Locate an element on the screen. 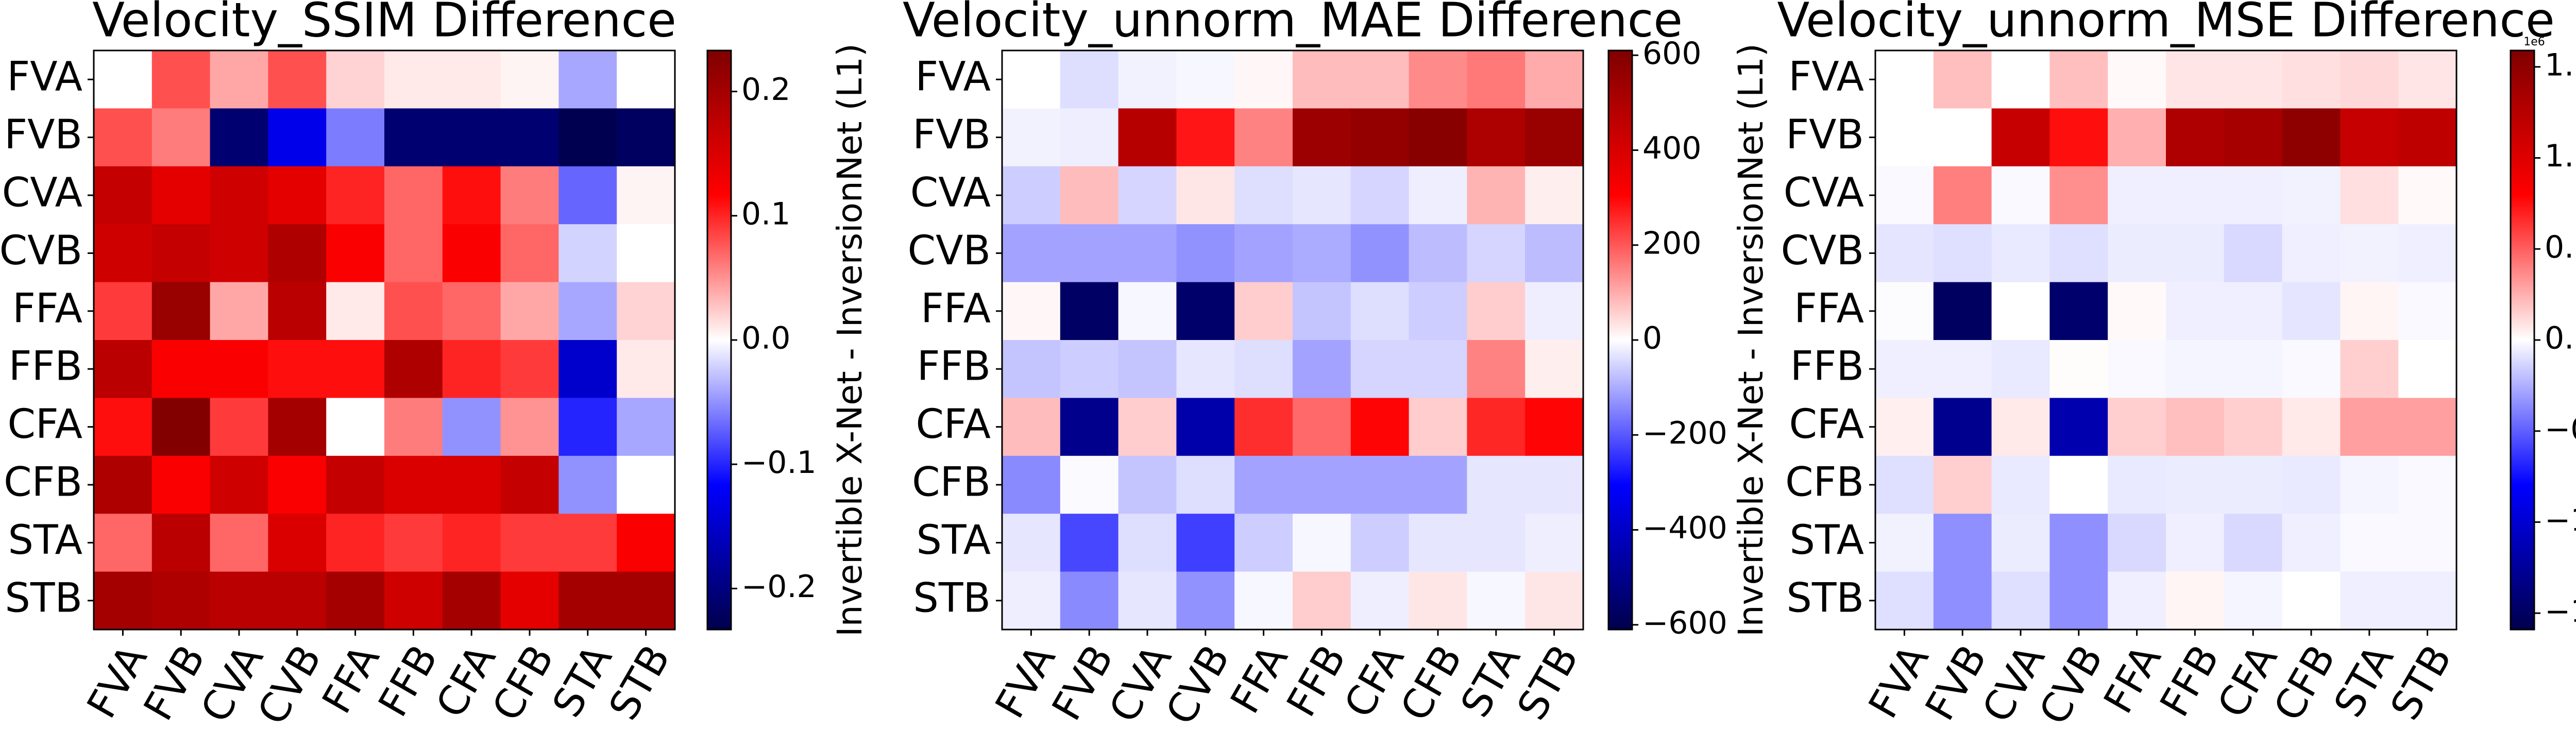 The width and height of the screenshot is (2576, 730). colorbar-tick-label: 0.0 is located at coordinates (2560, 338).